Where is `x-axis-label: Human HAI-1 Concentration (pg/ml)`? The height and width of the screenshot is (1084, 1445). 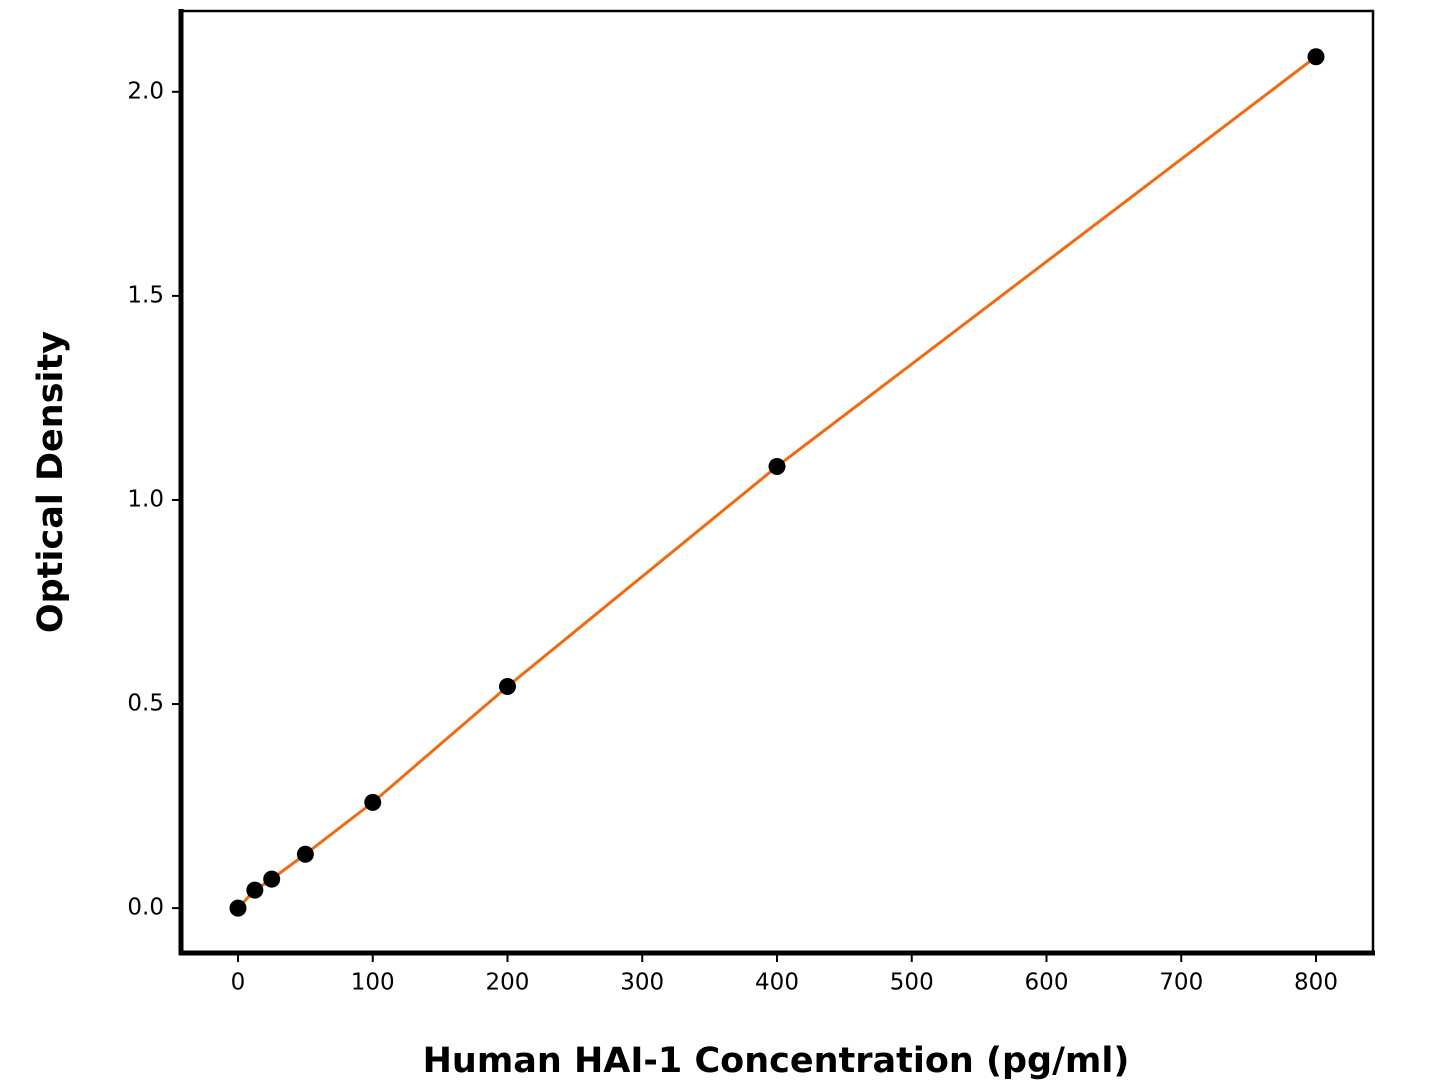
x-axis-label: Human HAI-1 Concentration (pg/ml) is located at coordinates (776, 1061).